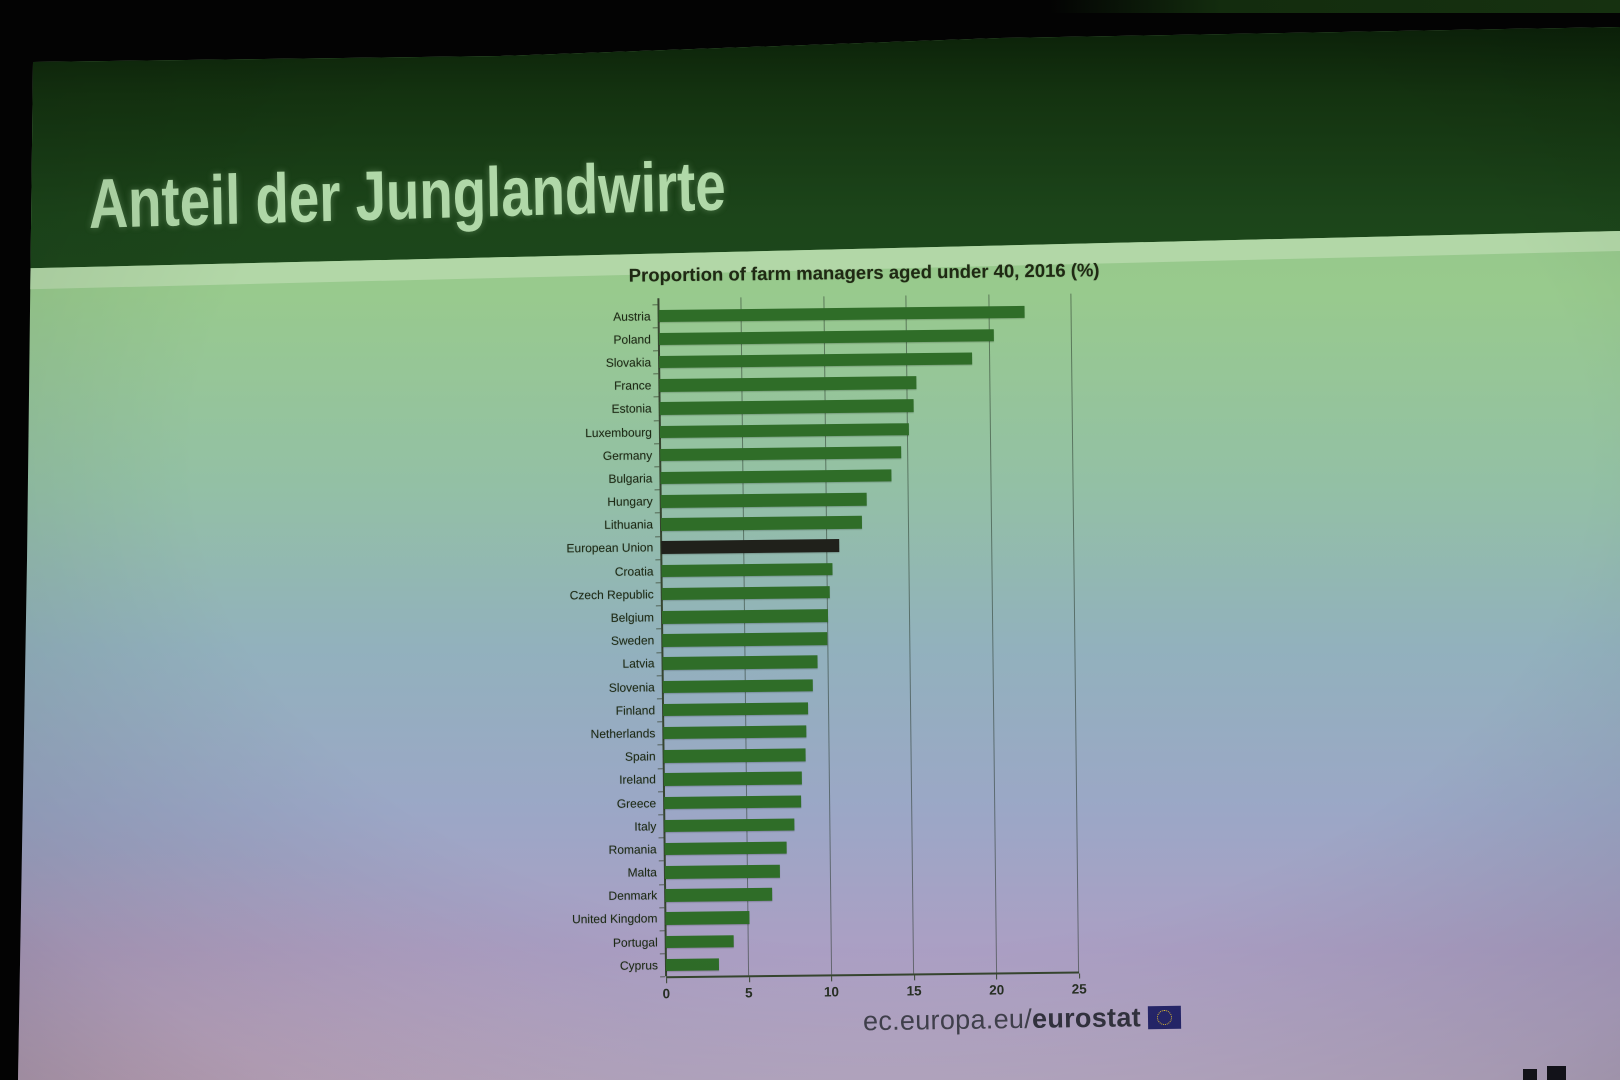 This screenshot has width=1620, height=1080. What do you see at coordinates (610, 548) in the screenshot?
I see `category-label: European Union` at bounding box center [610, 548].